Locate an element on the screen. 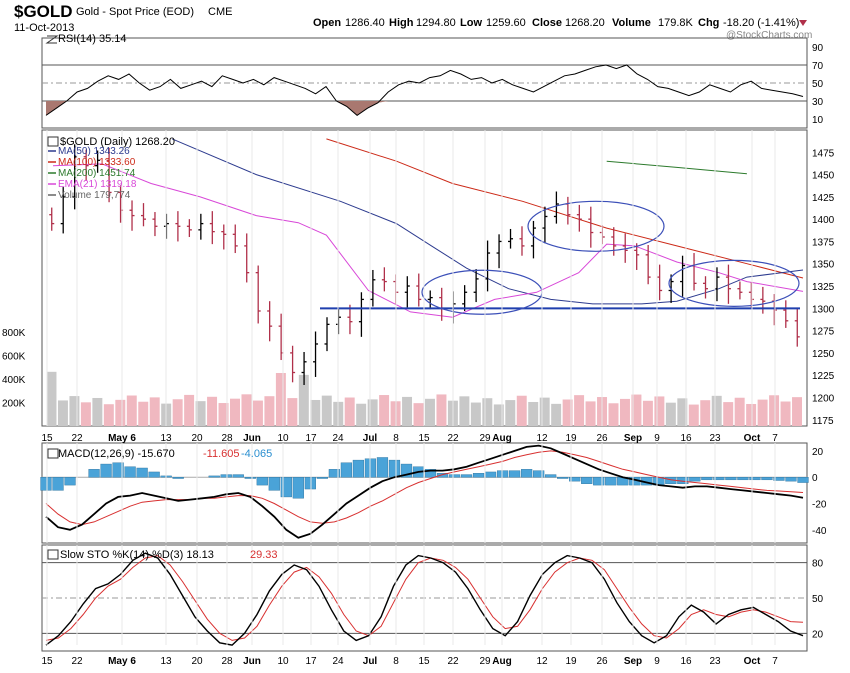 The height and width of the screenshot is (673, 850). close-label: Close is located at coordinates (547, 23).